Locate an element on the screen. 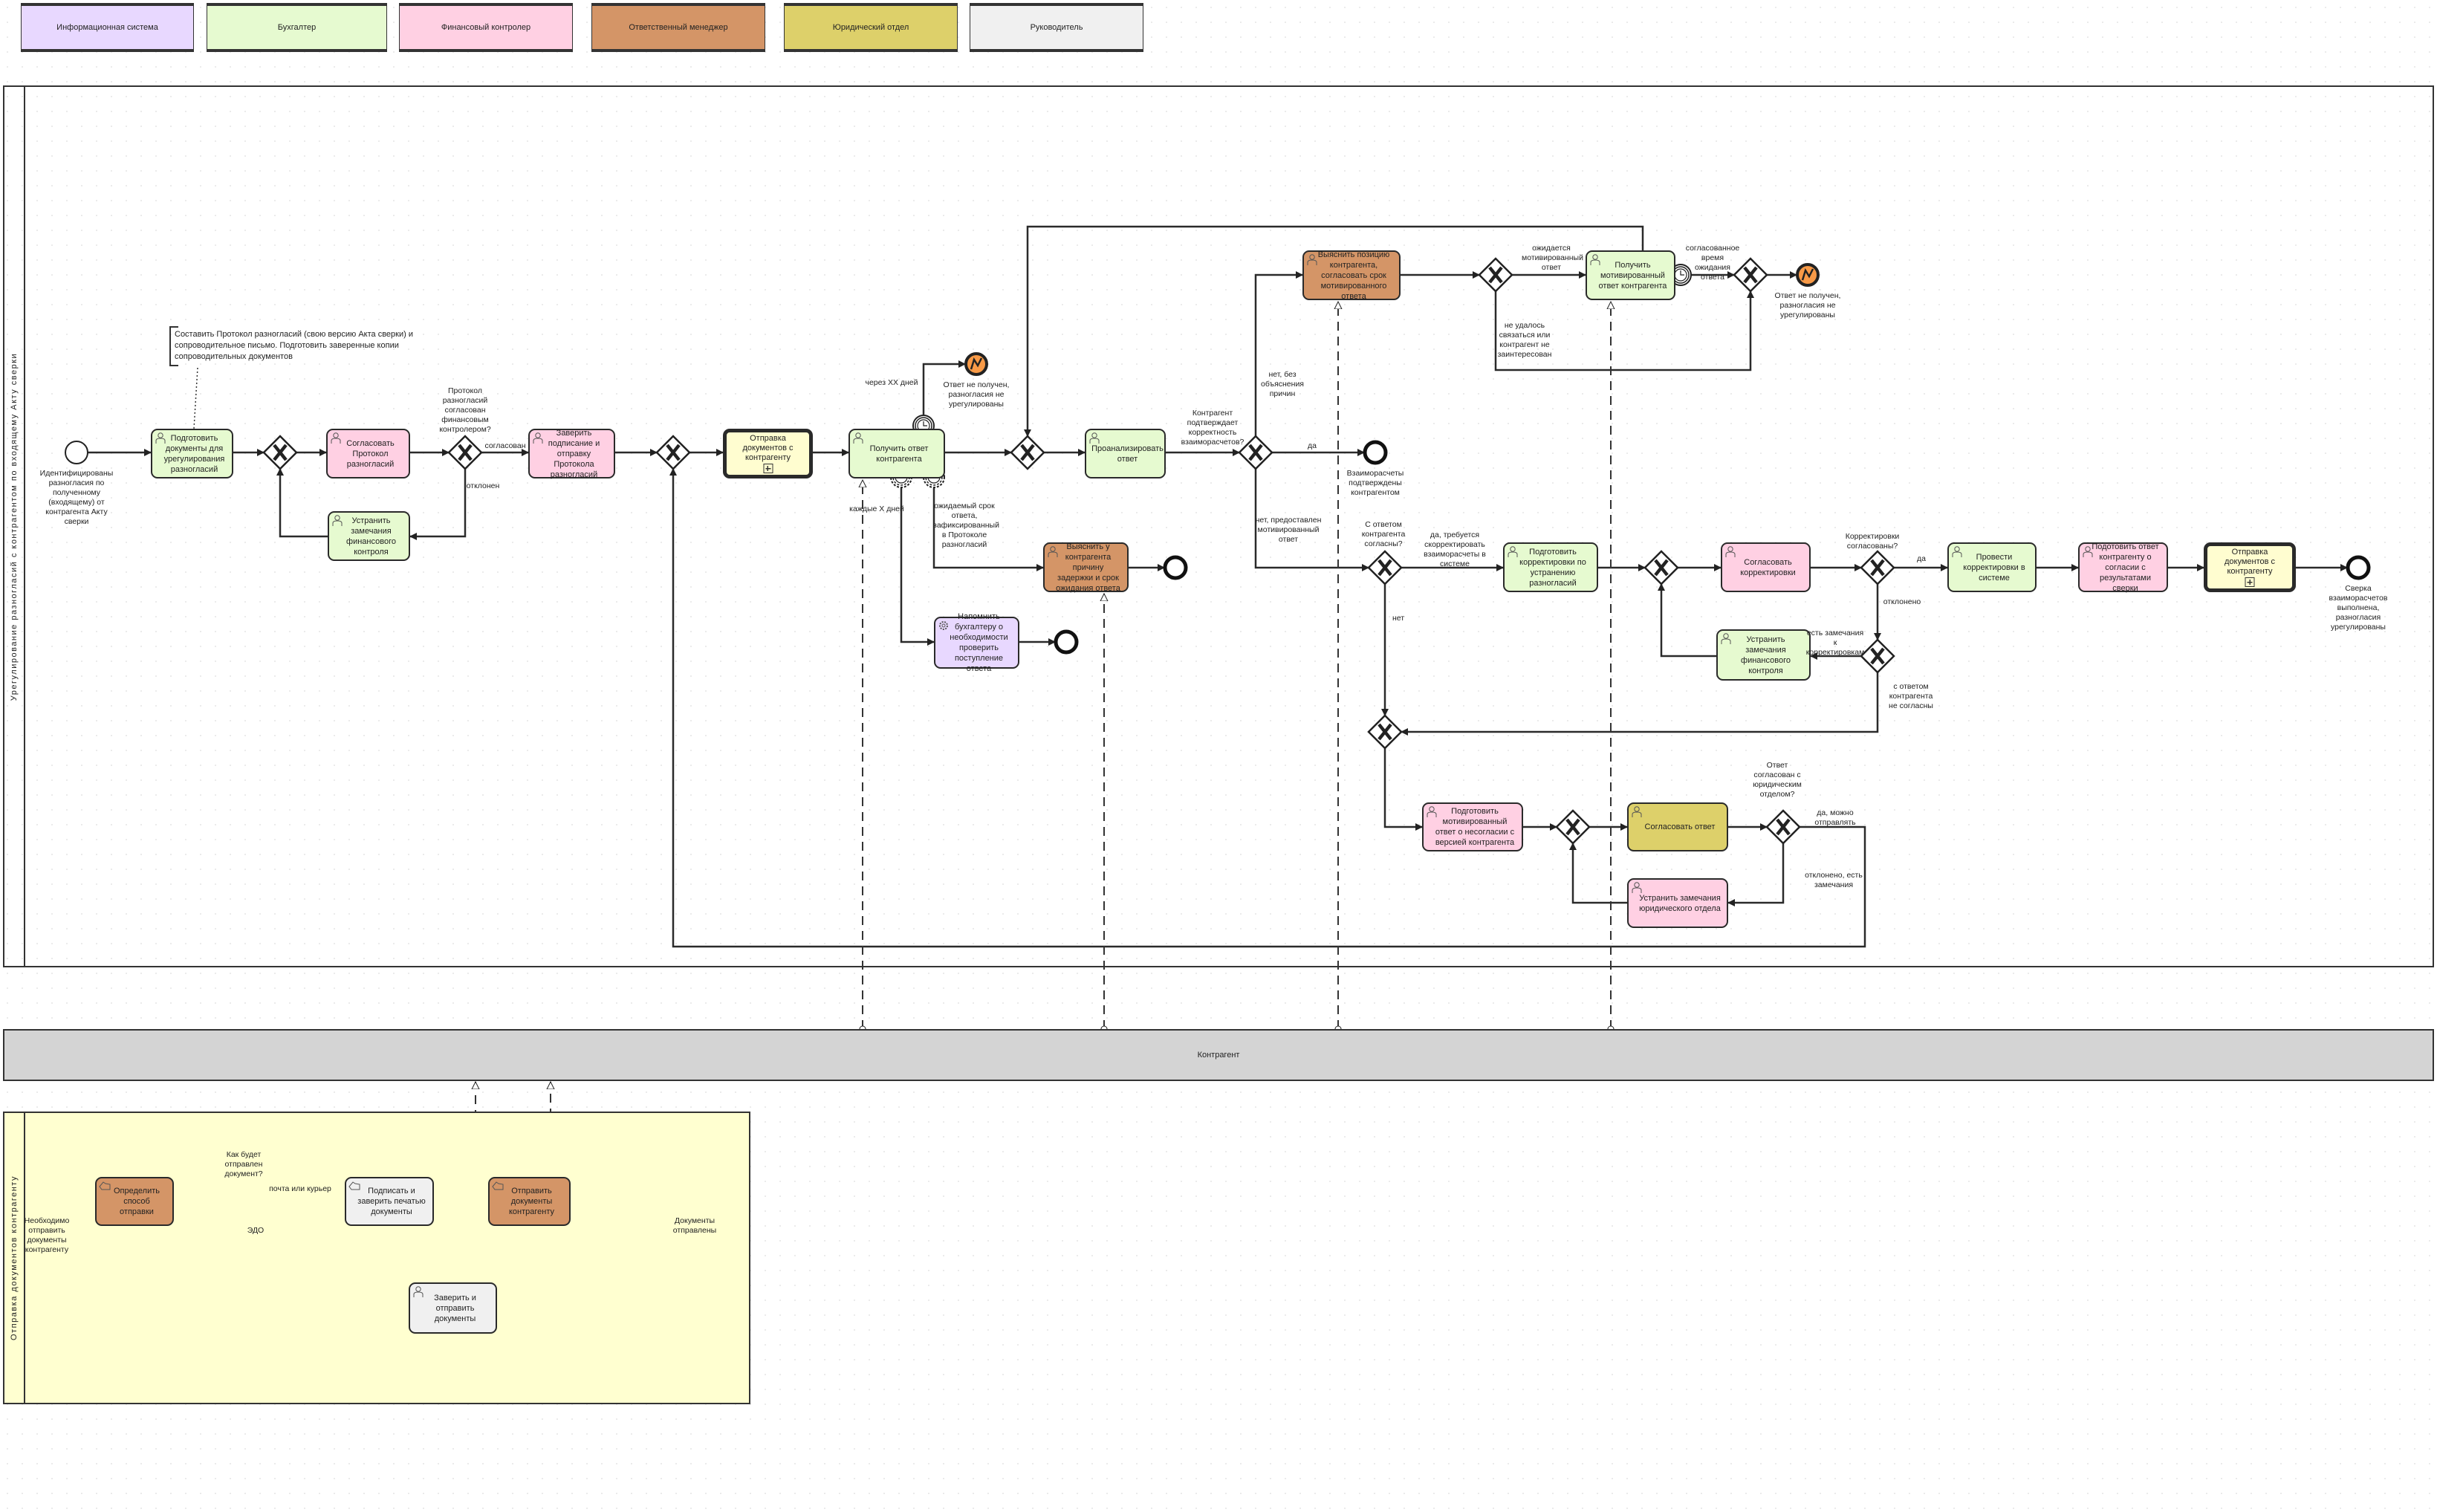 The height and width of the screenshot is (1512, 2437). task: Согласовать ответ is located at coordinates (1677, 826).